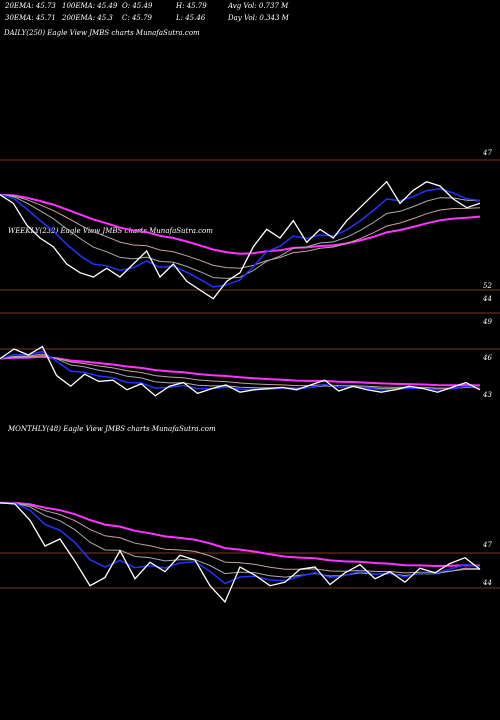  Describe the element at coordinates (240, 224) in the screenshot. I see `daily-ema-slow-line` at that location.